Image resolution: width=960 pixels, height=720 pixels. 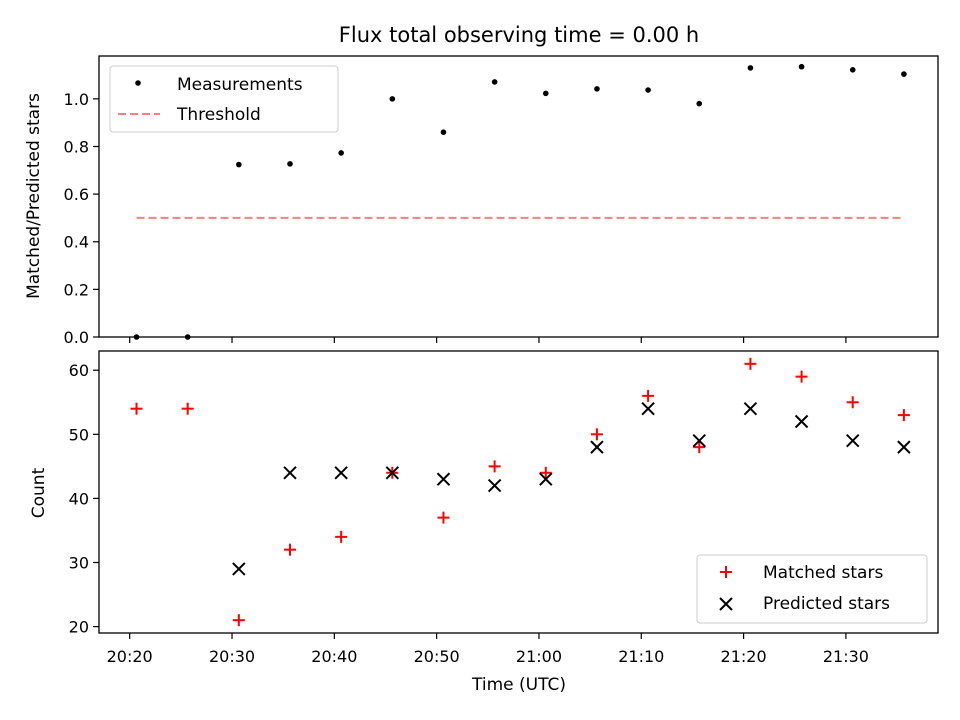 I want to click on bottom-xtick-label: 20:20, so click(x=130, y=656).